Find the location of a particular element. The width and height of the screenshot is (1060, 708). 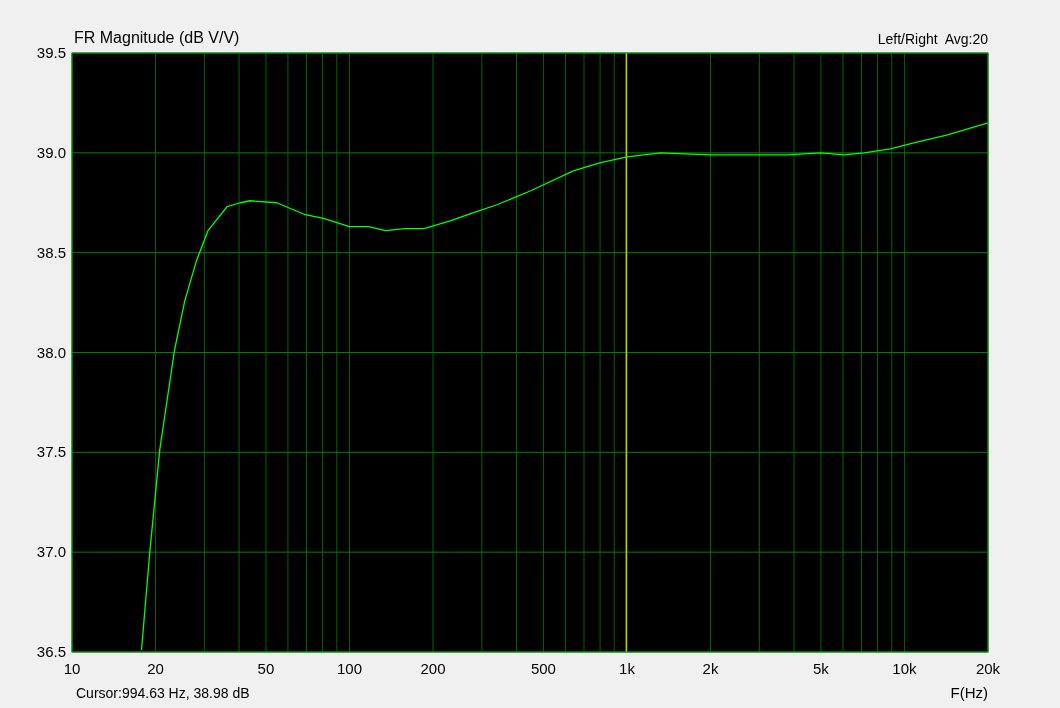

x-tick-label: 10k is located at coordinates (905, 668).